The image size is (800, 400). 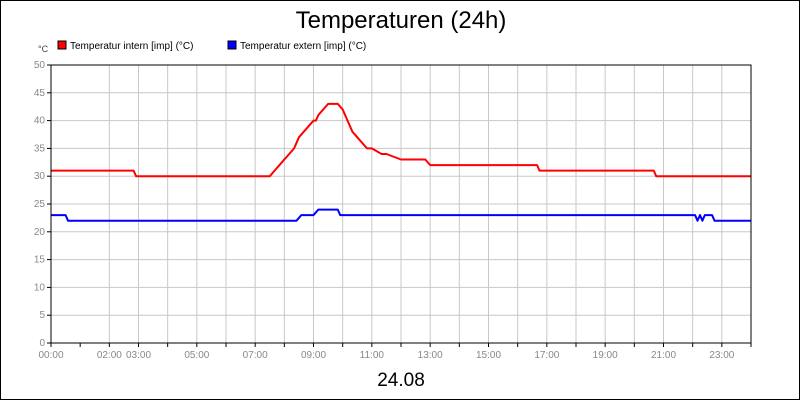 What do you see at coordinates (109, 355) in the screenshot?
I see `x-tick-label: 02:00` at bounding box center [109, 355].